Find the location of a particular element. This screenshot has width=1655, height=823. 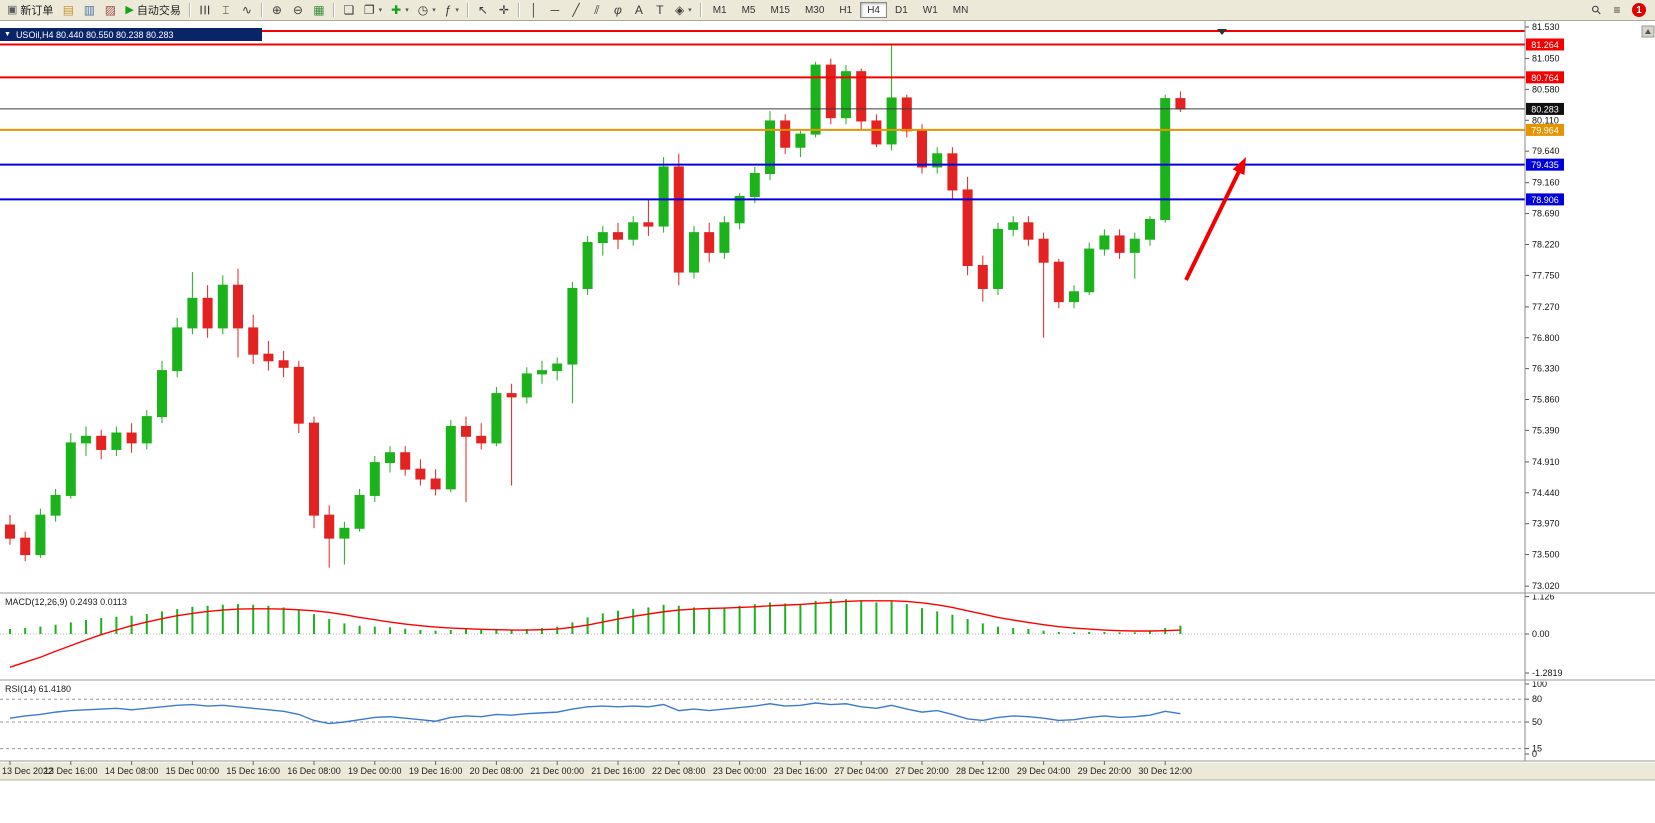

chart-shift-marker is located at coordinates (1222, 32).